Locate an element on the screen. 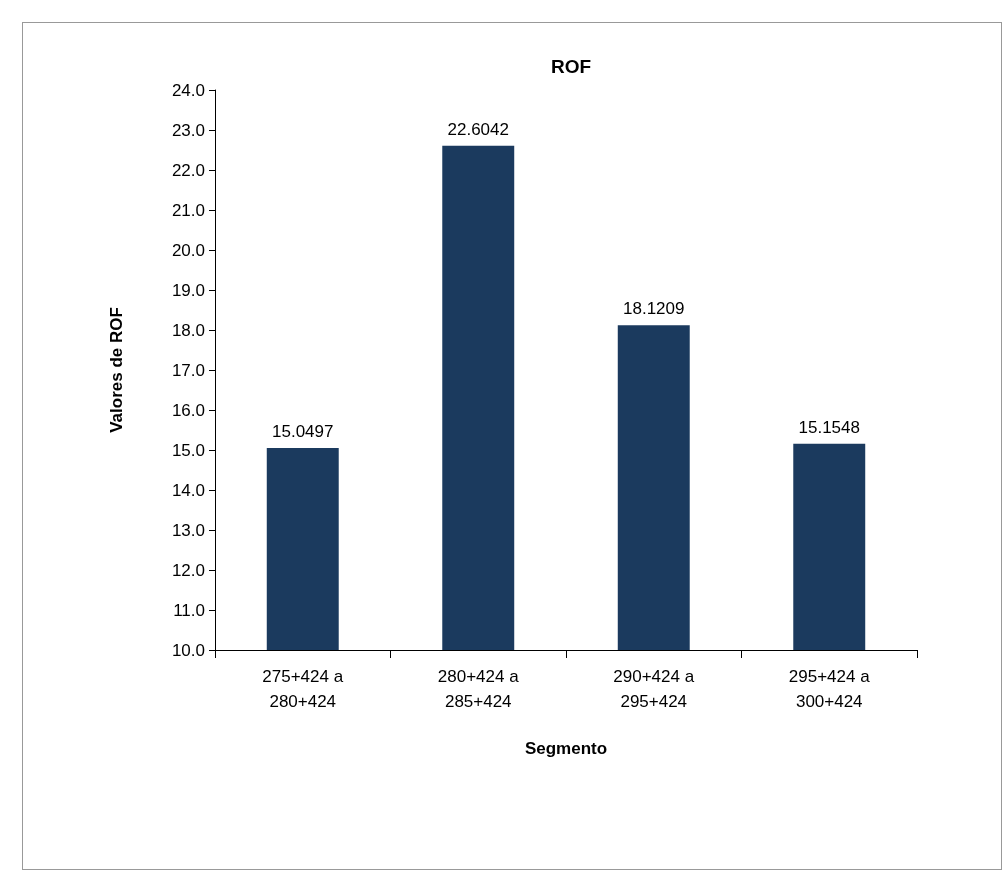 Image resolution: width=1004 pixels, height=895 pixels. y-axis-title: Valores de ROF is located at coordinates (116, 370).